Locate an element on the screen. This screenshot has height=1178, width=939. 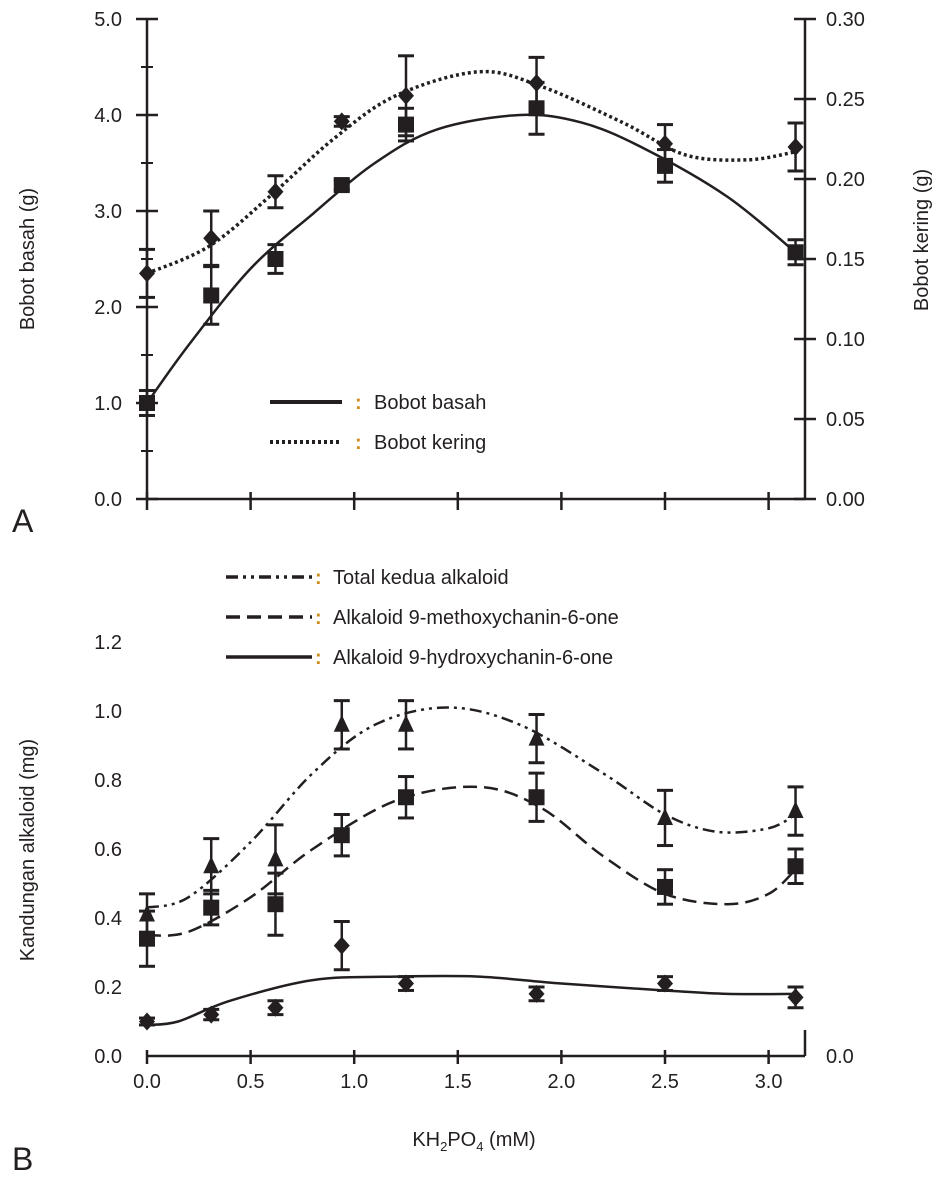
y-tick-label: 0.2 is located at coordinates (108, 988).